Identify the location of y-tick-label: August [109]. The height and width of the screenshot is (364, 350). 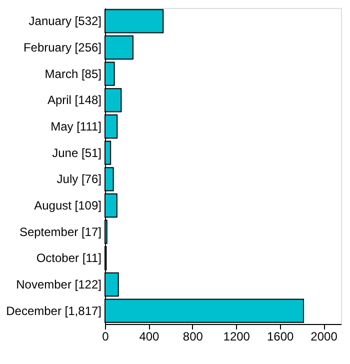
(68, 205).